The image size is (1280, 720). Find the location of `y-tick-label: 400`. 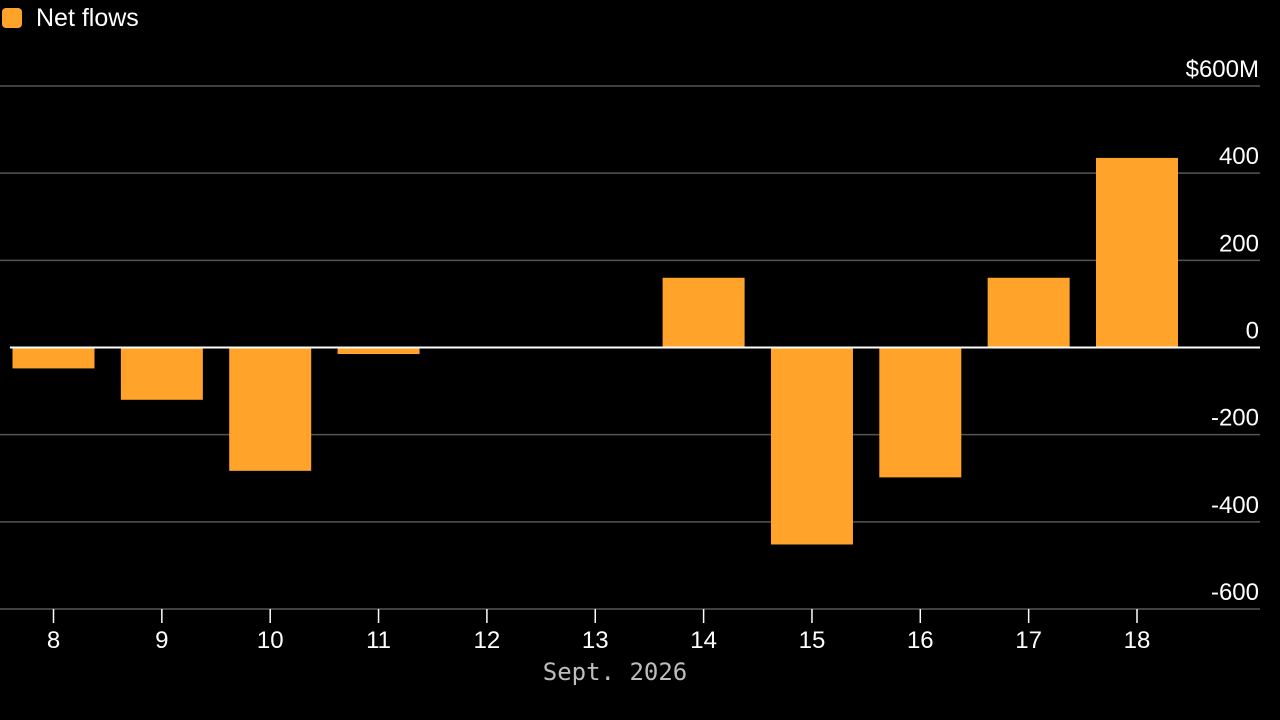

y-tick-label: 400 is located at coordinates (1239, 156).